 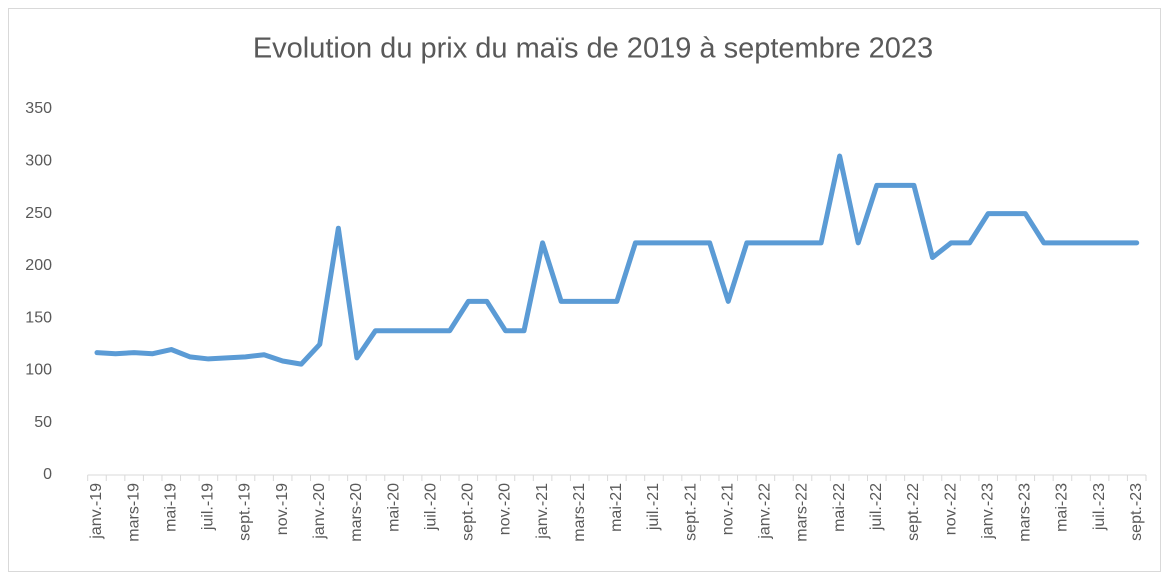 What do you see at coordinates (43, 422) in the screenshot?
I see `y-tick-label: 50` at bounding box center [43, 422].